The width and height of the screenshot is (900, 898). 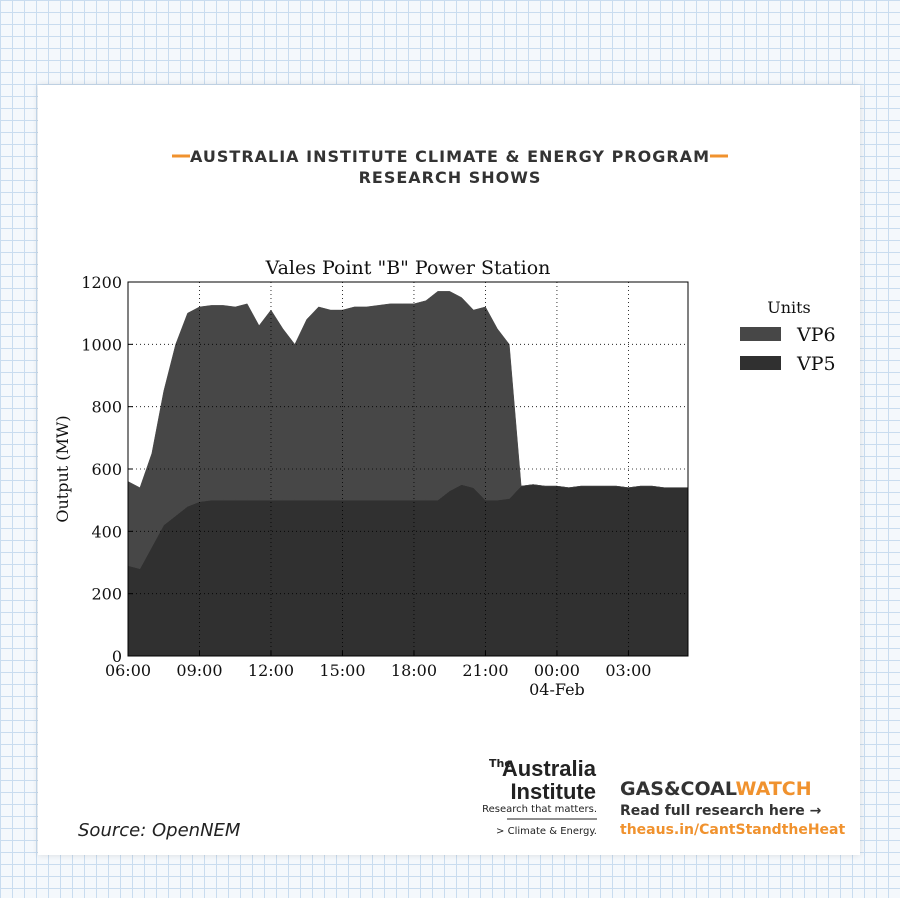 What do you see at coordinates (106, 594) in the screenshot?
I see `y-tick-label: 200` at bounding box center [106, 594].